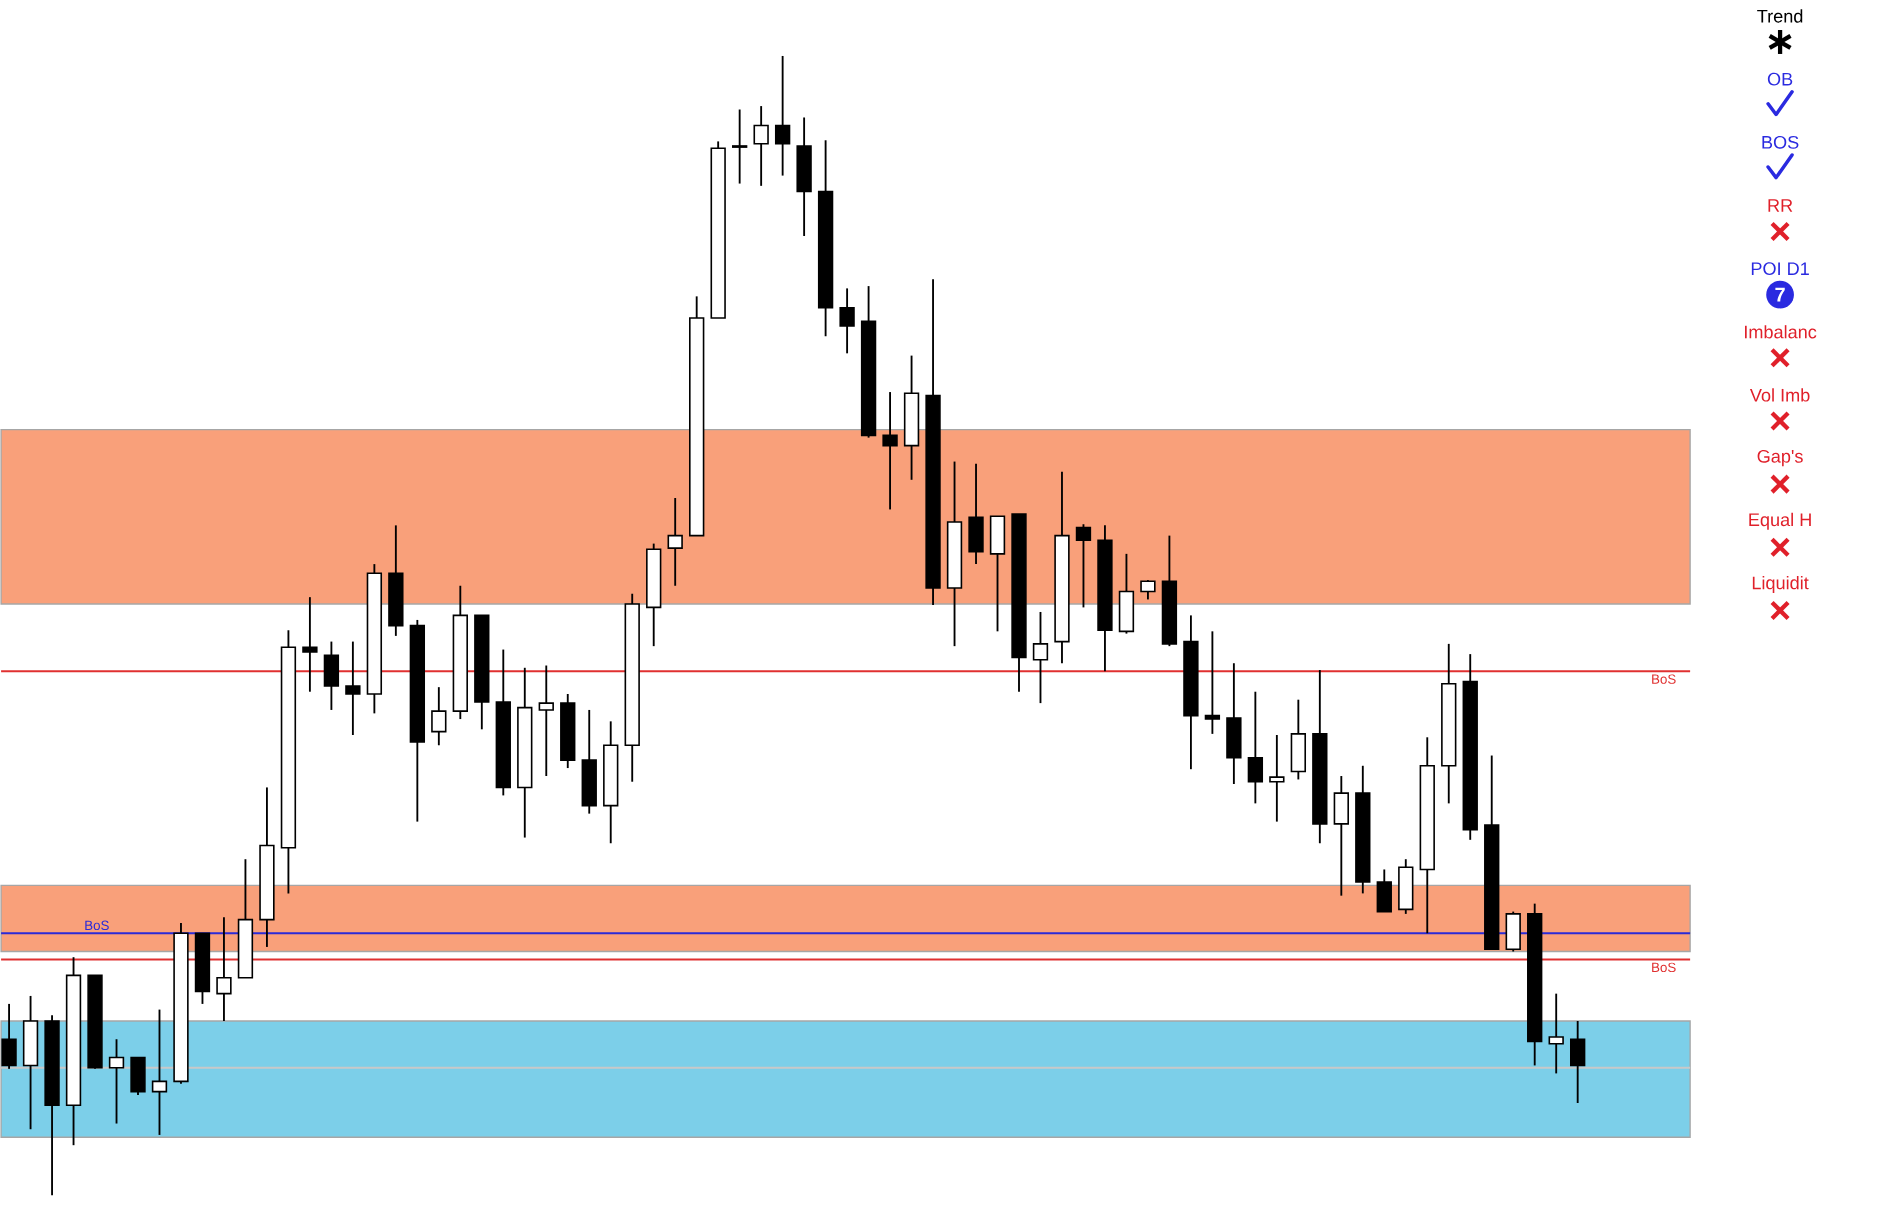  What do you see at coordinates (1780, 79) in the screenshot?
I see `text: OB` at bounding box center [1780, 79].